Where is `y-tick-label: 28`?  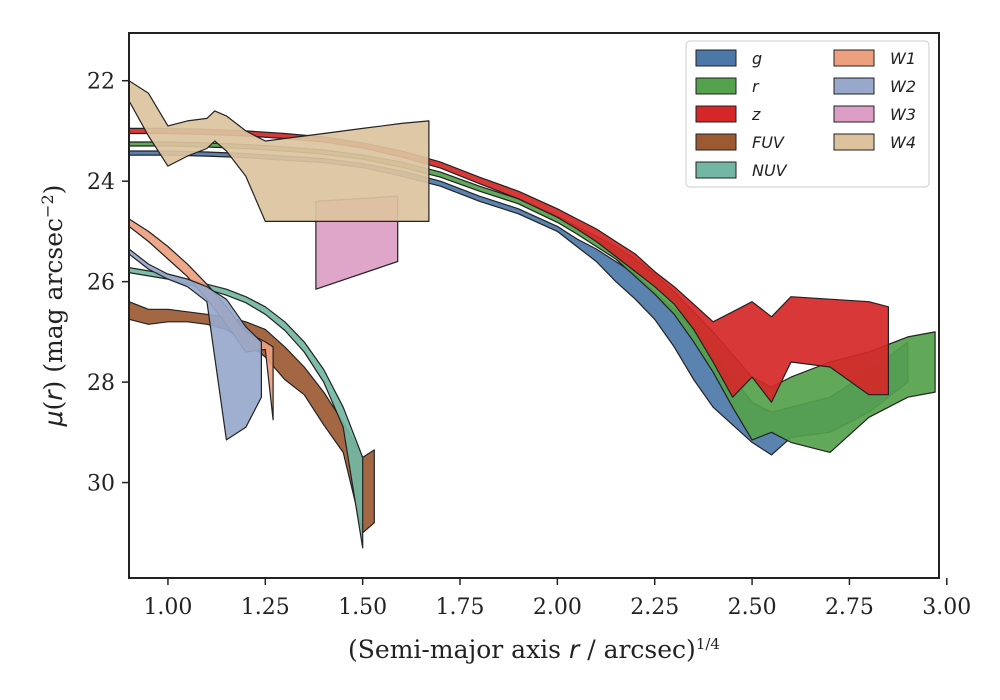
y-tick-label: 28 is located at coordinates (101, 383).